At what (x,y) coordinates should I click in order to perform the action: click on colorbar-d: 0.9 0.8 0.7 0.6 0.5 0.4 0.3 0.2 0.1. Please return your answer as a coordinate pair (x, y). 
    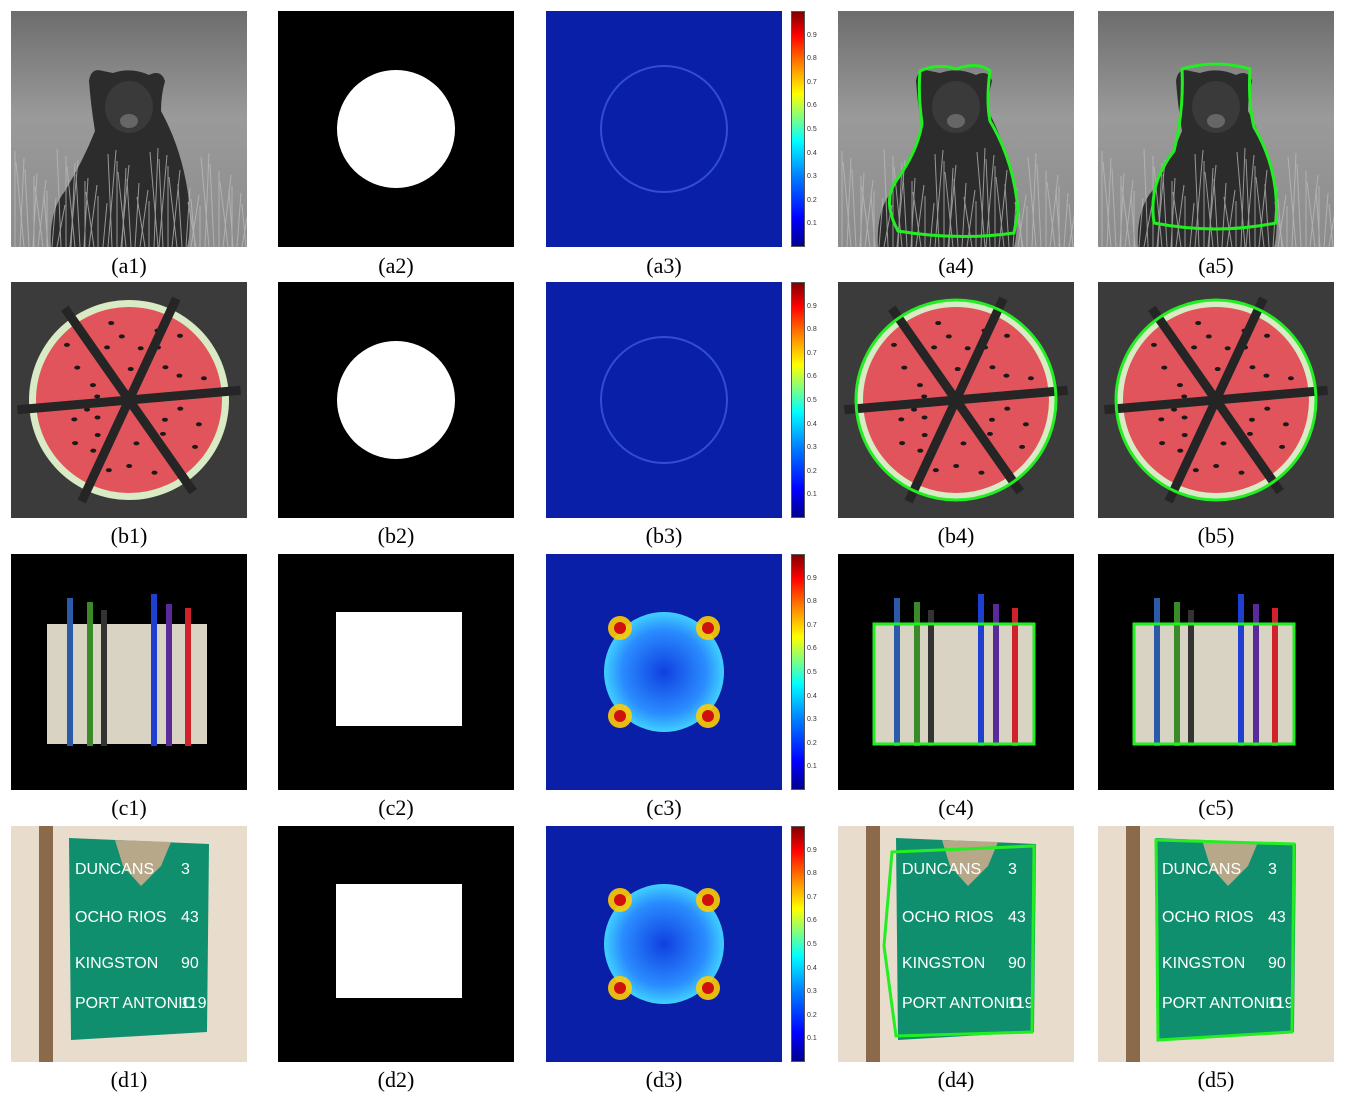
    Looking at the image, I should click on (804, 944).